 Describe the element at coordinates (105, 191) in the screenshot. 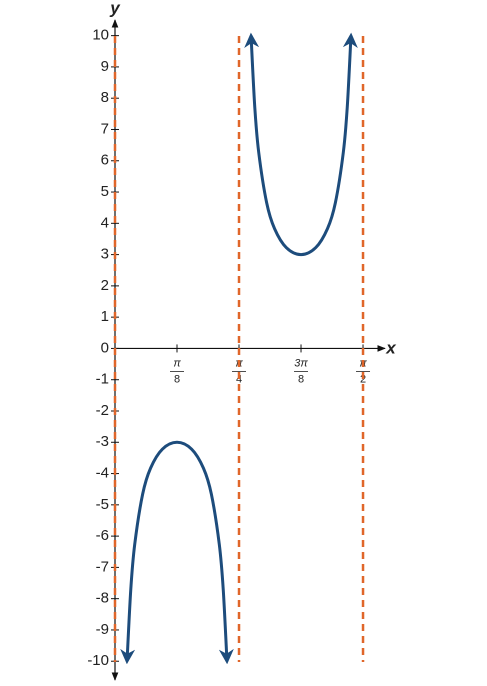

I see `y-tick-label: 5` at that location.